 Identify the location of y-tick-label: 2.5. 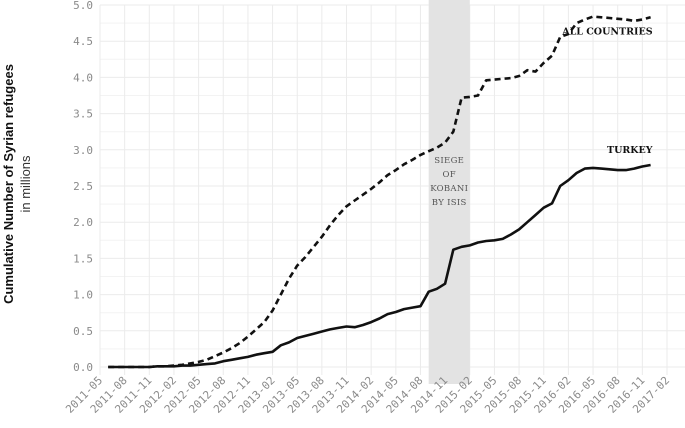
(83, 186).